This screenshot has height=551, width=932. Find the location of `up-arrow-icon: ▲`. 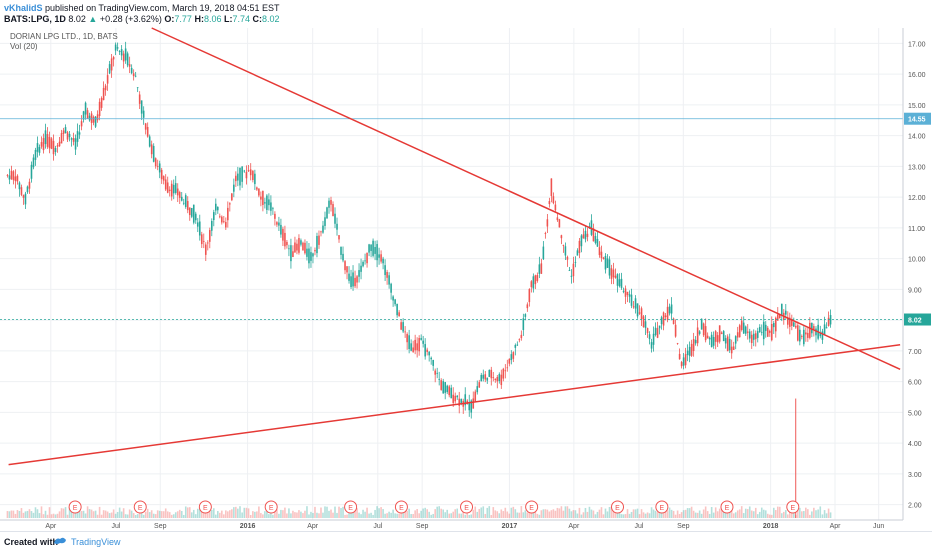

up-arrow-icon: ▲ is located at coordinates (93, 19).